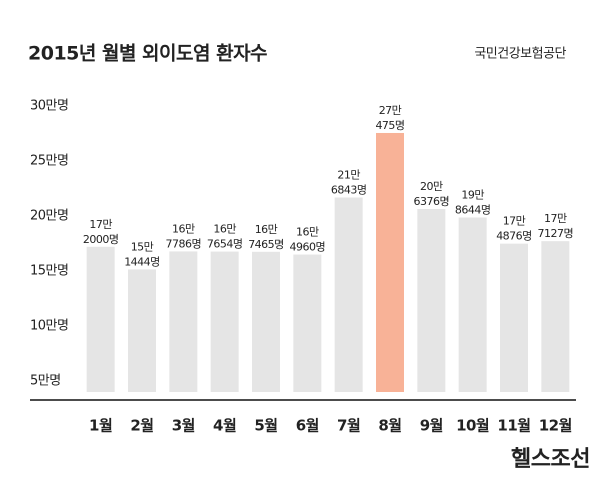 The image size is (600, 480). Describe the element at coordinates (141, 426) in the screenshot. I see `x-tick-label: 2월` at that location.